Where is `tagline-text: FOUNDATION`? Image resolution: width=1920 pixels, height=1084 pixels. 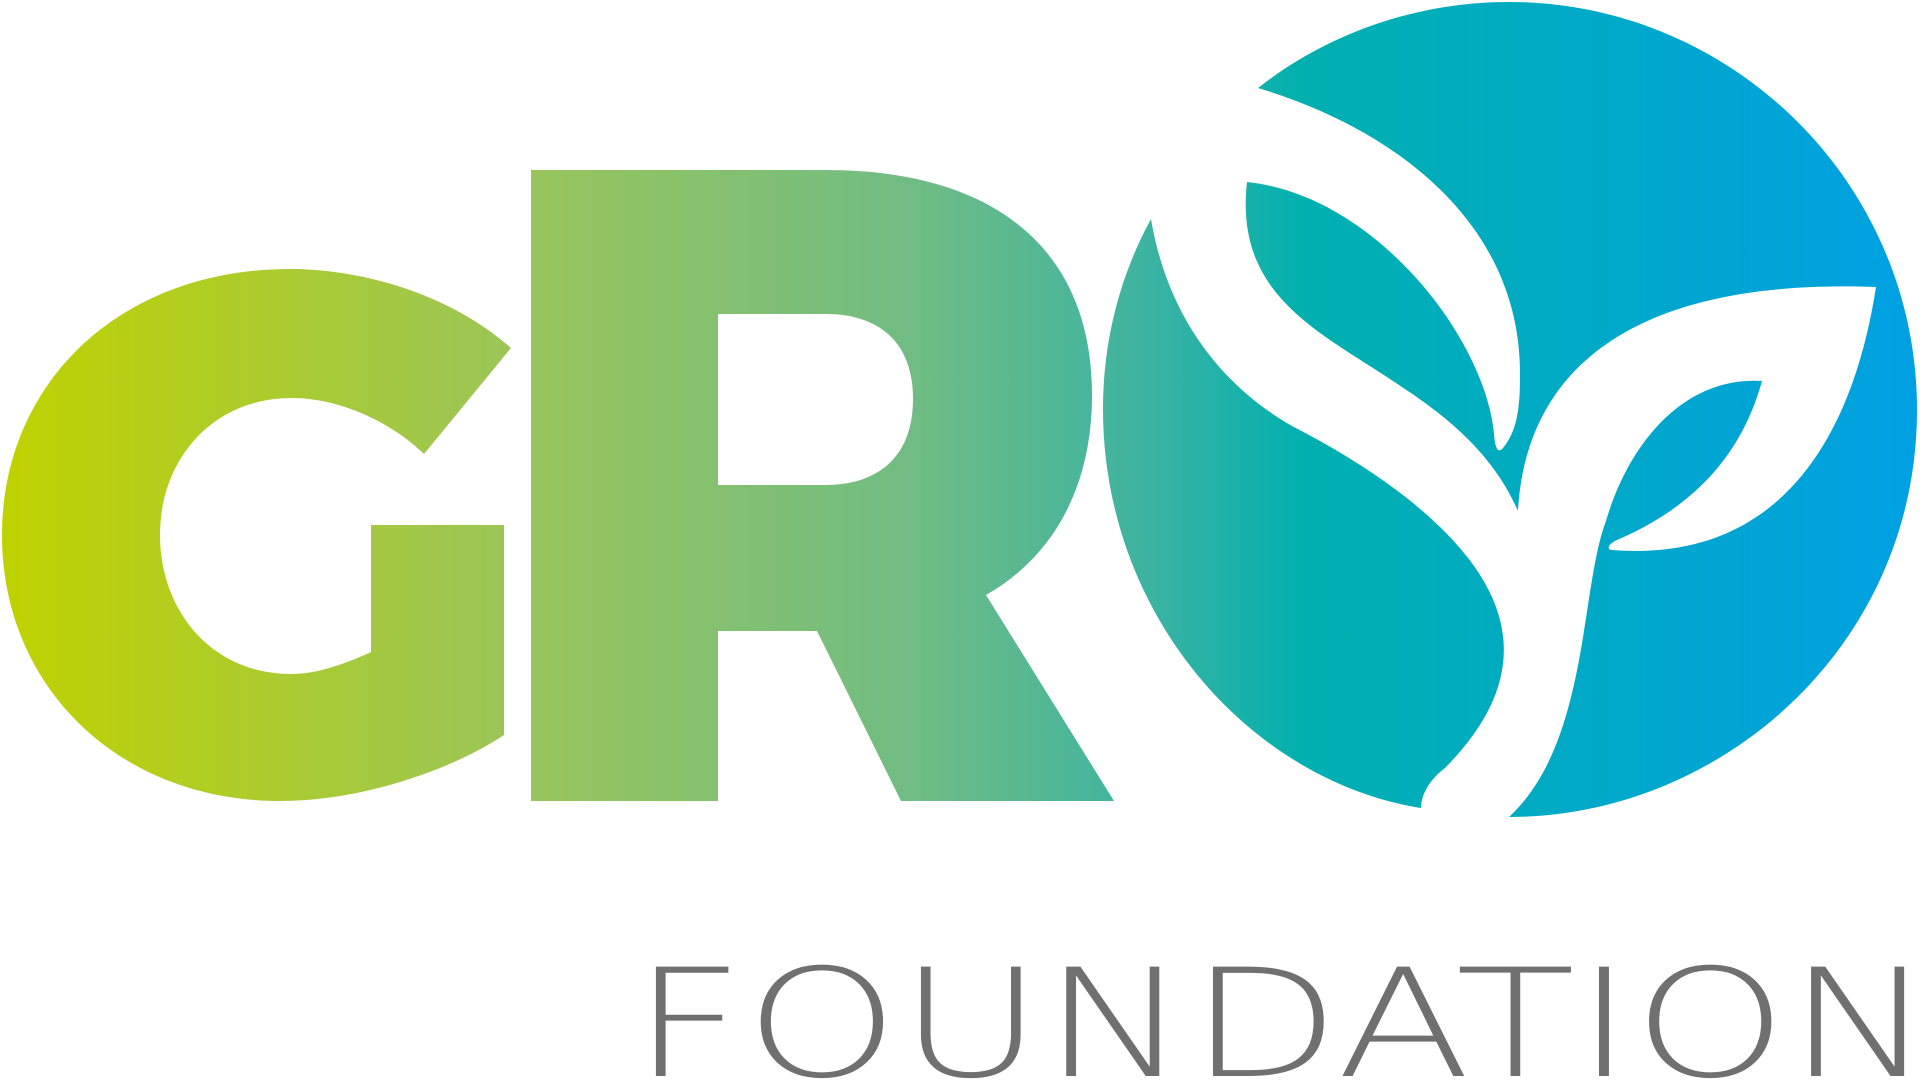 tagline-text: FOUNDATION is located at coordinates (1276, 1011).